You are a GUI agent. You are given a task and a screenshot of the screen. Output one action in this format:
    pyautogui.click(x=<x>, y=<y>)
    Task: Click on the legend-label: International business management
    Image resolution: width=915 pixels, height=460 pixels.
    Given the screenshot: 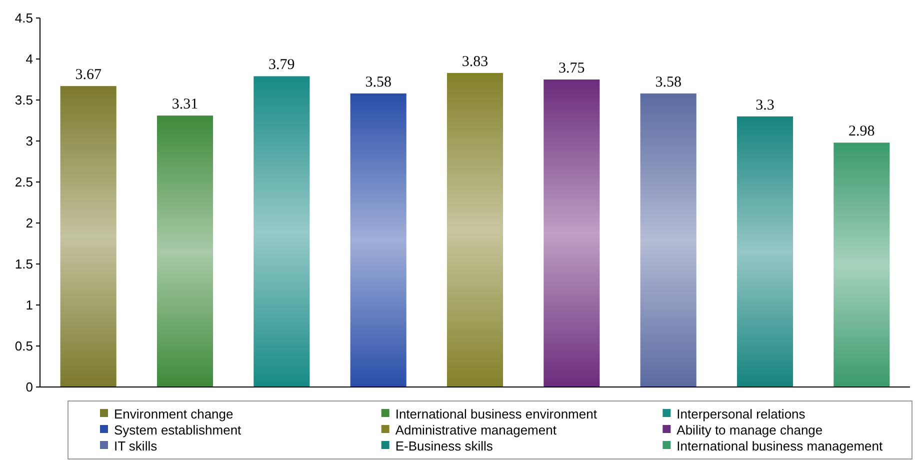 What is the action you would take?
    pyautogui.click(x=780, y=446)
    